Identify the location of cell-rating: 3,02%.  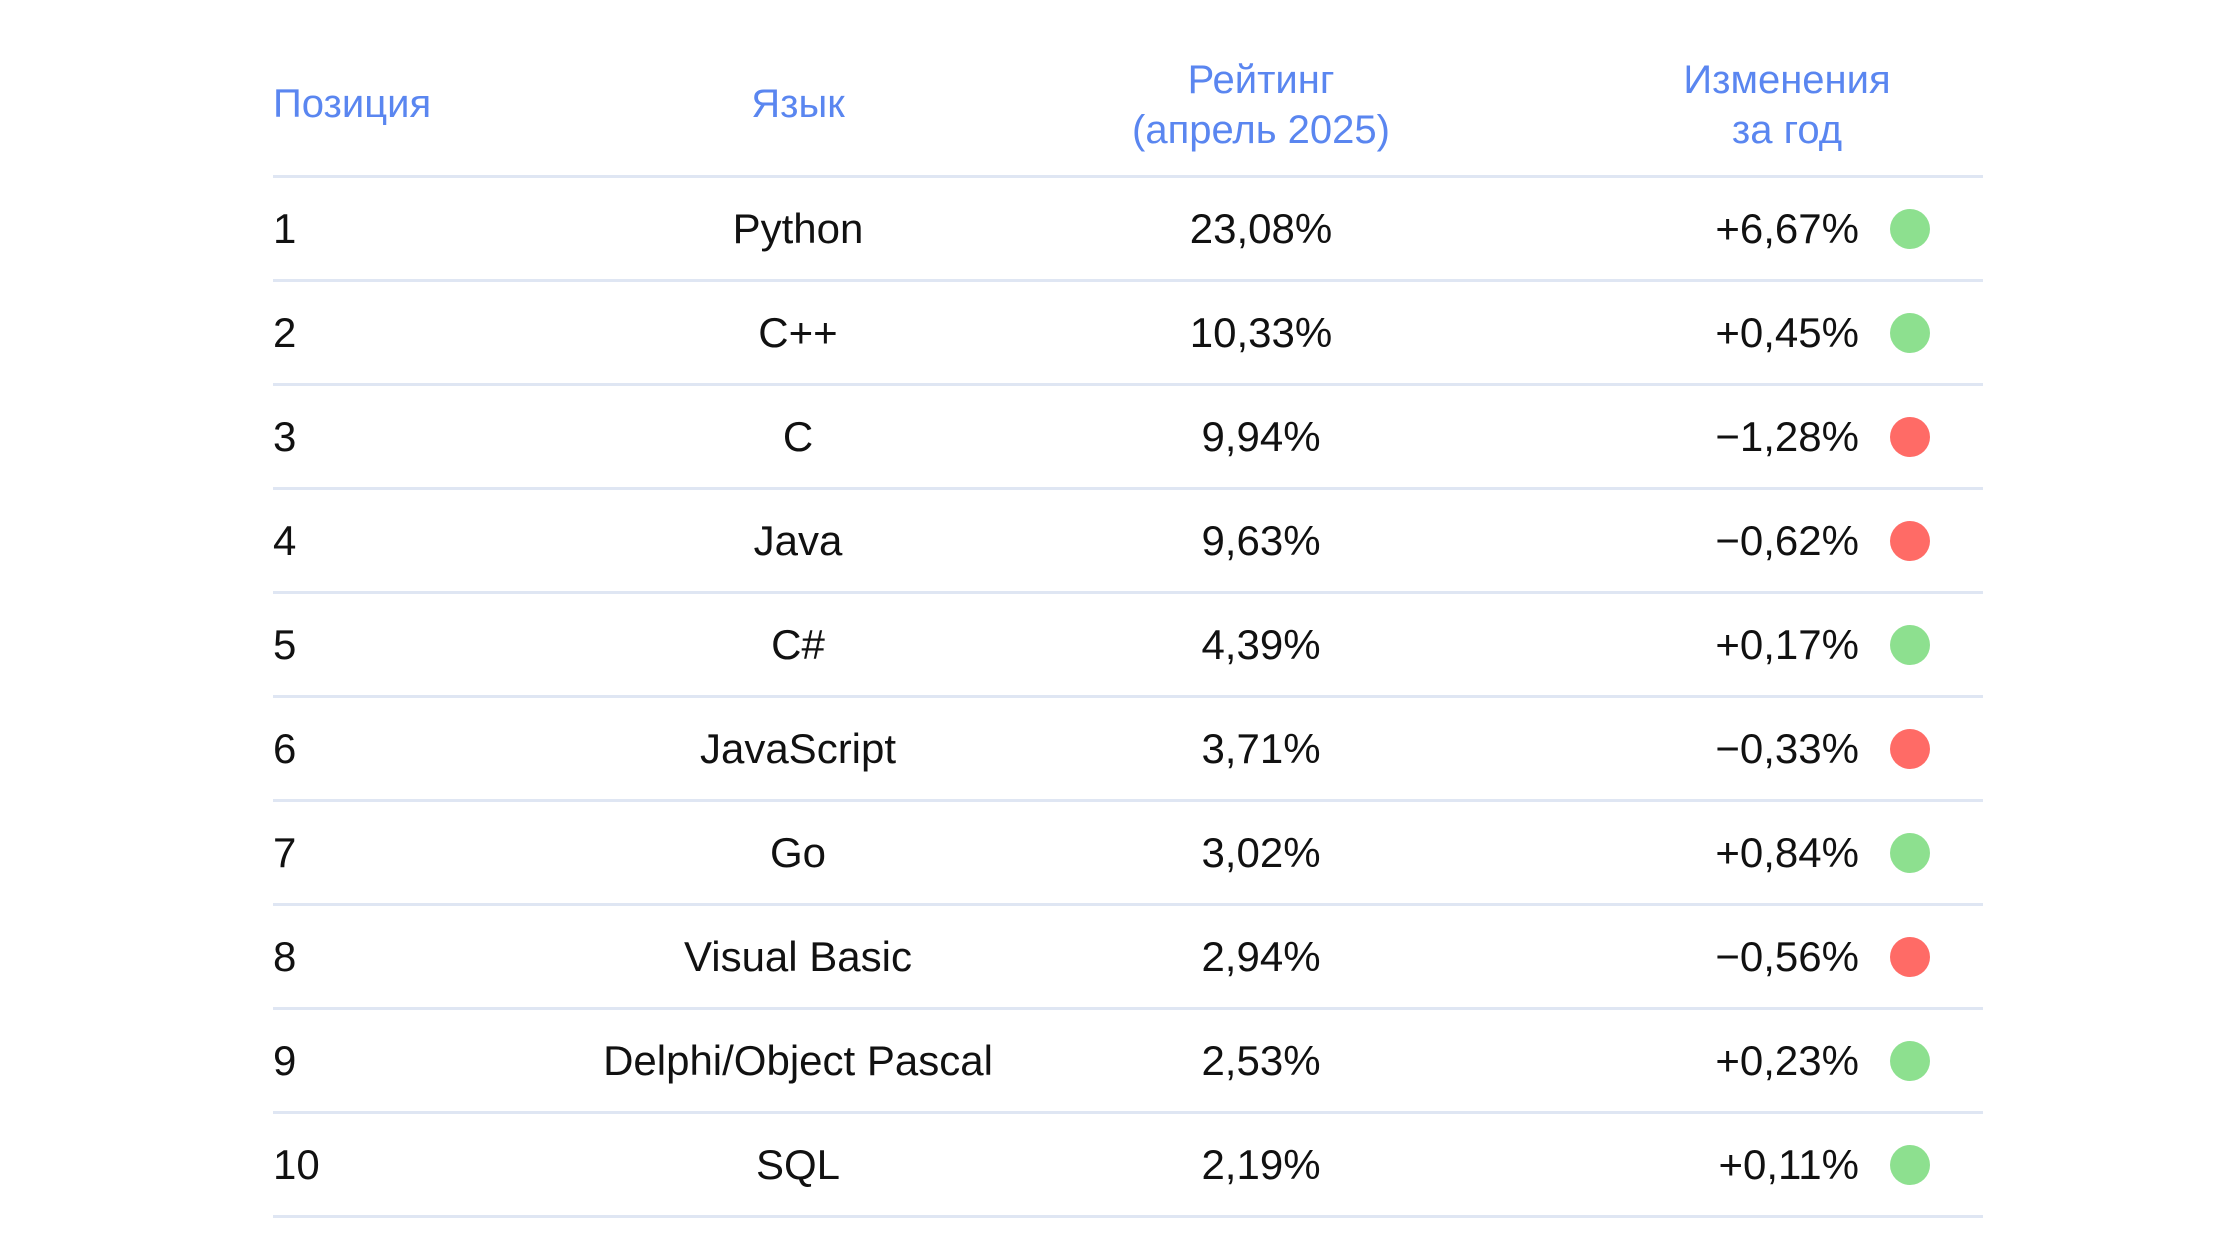
(1261, 852).